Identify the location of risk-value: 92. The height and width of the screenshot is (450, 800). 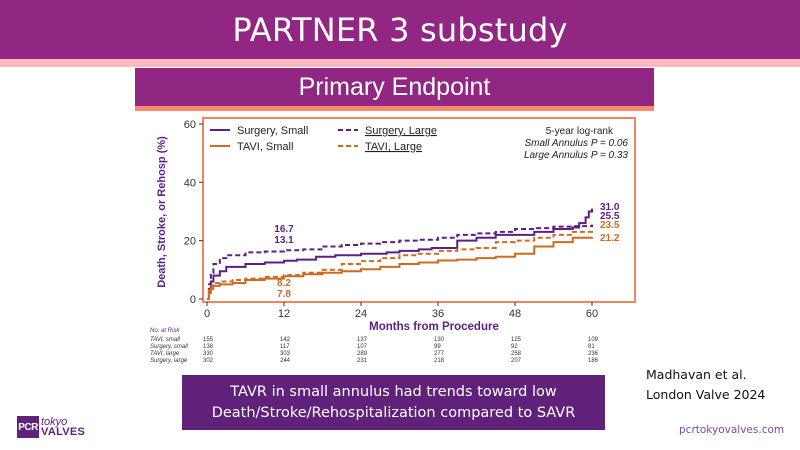
(514, 347).